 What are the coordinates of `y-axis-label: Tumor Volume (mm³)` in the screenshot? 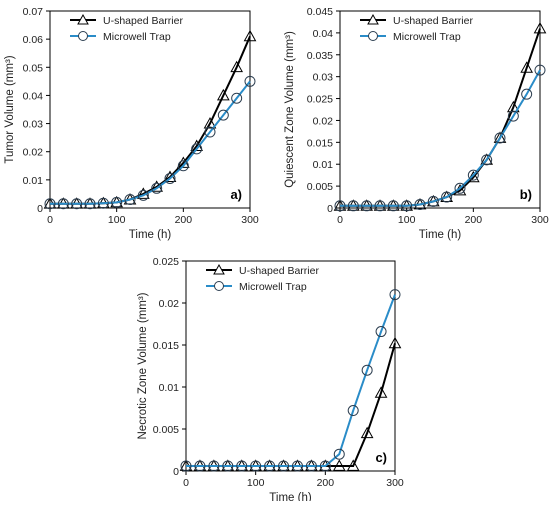 It's located at (10, 109).